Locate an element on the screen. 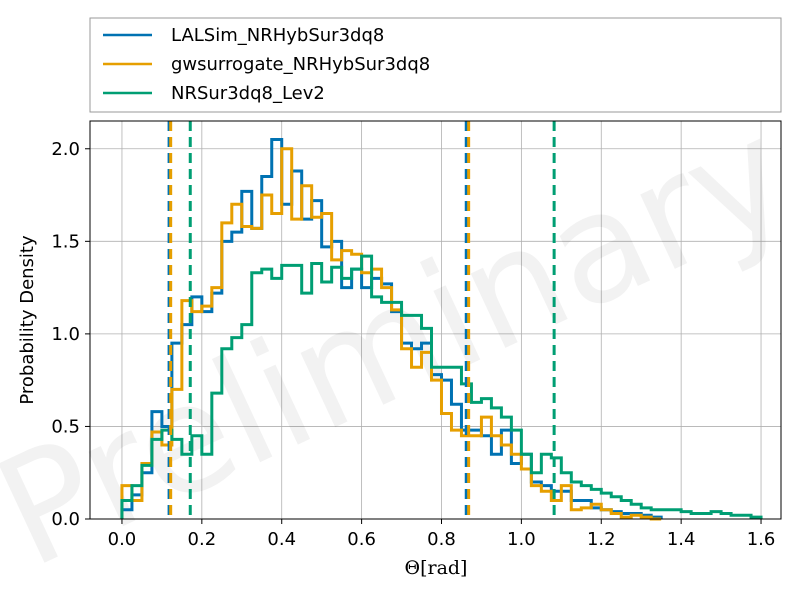  x-tick-label: 0.8 is located at coordinates (441, 539).